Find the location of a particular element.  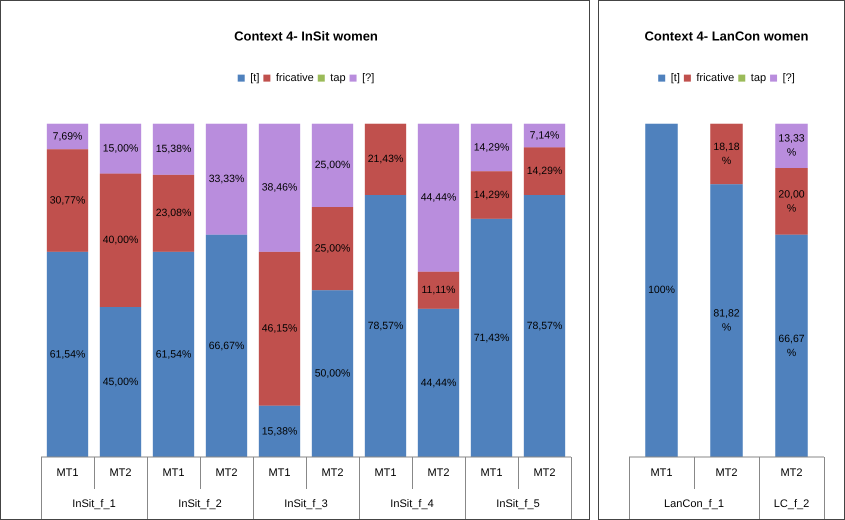

data-label: 13,33 % is located at coordinates (791, 145).